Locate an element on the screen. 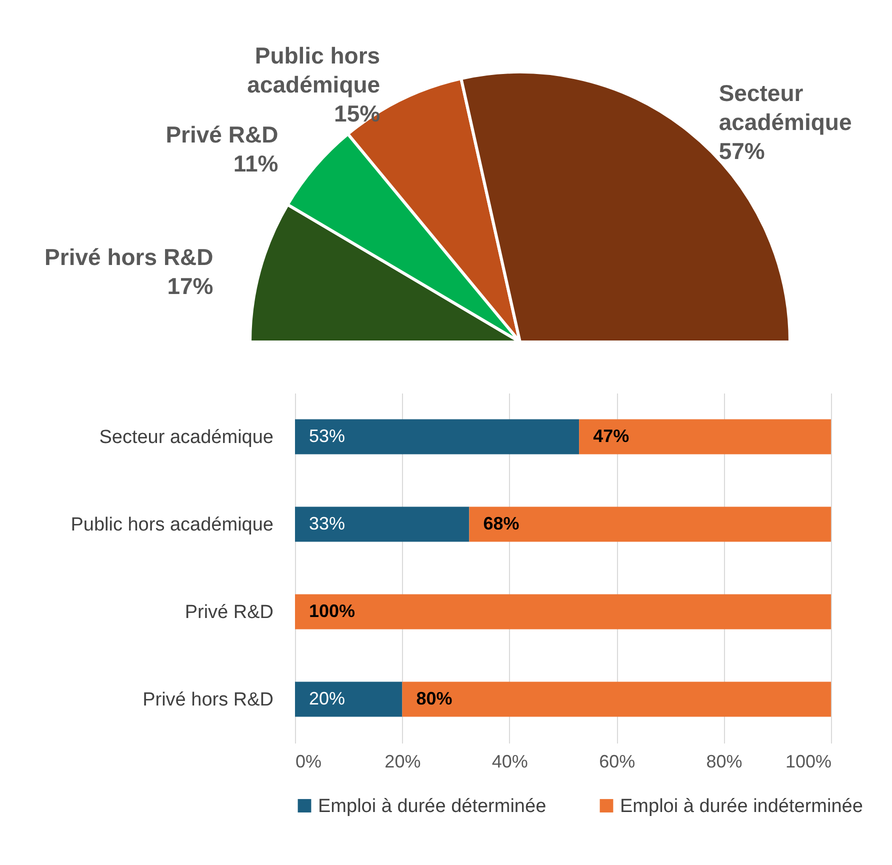 This screenshot has height=865, width=892. data-label: 17% is located at coordinates (190, 286).